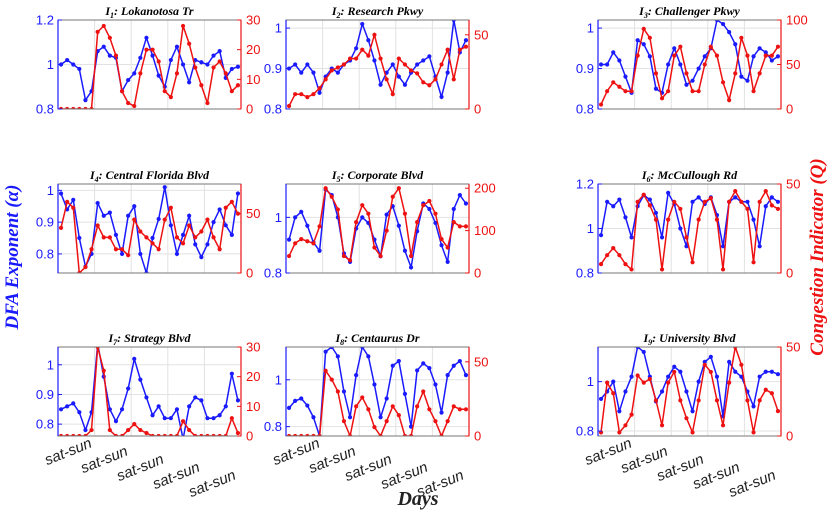 Image resolution: width=830 pixels, height=514 pixels. What do you see at coordinates (278, 379) in the screenshot?
I see `left-tick-label: 1` at bounding box center [278, 379].